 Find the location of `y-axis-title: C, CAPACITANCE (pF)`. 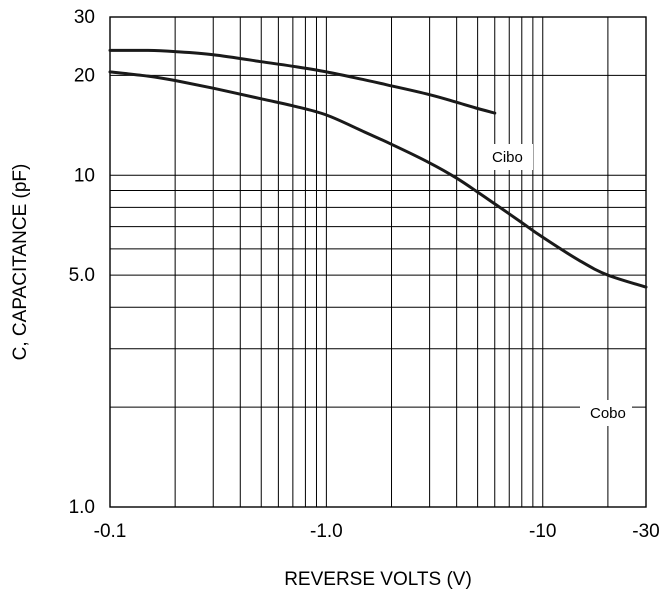

y-axis-title: C, CAPACITANCE (pF) is located at coordinates (20, 262).